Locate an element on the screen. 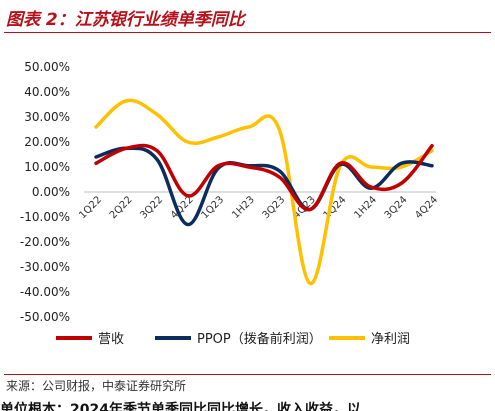 The image size is (495, 411). legend: 营收 PPOP（拨备前利润） 净利润 is located at coordinates (233, 339).